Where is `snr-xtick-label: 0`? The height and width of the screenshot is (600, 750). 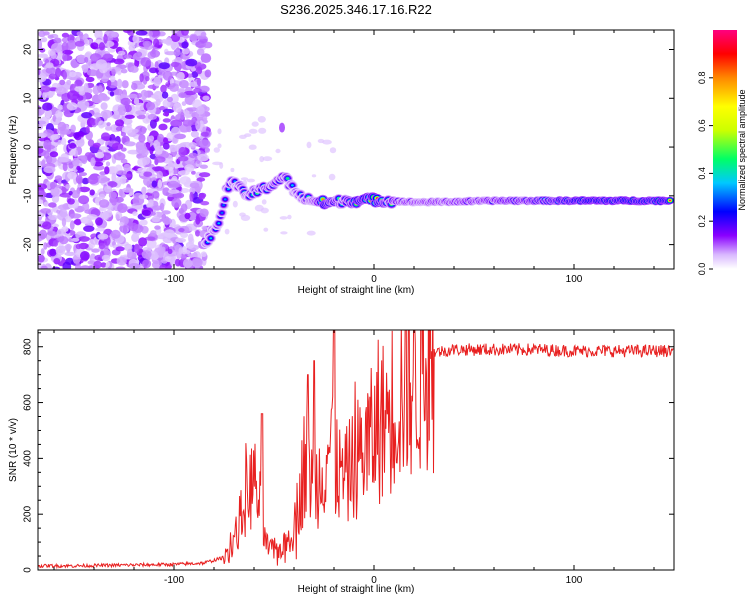 snr-xtick-label: 0 is located at coordinates (374, 580).